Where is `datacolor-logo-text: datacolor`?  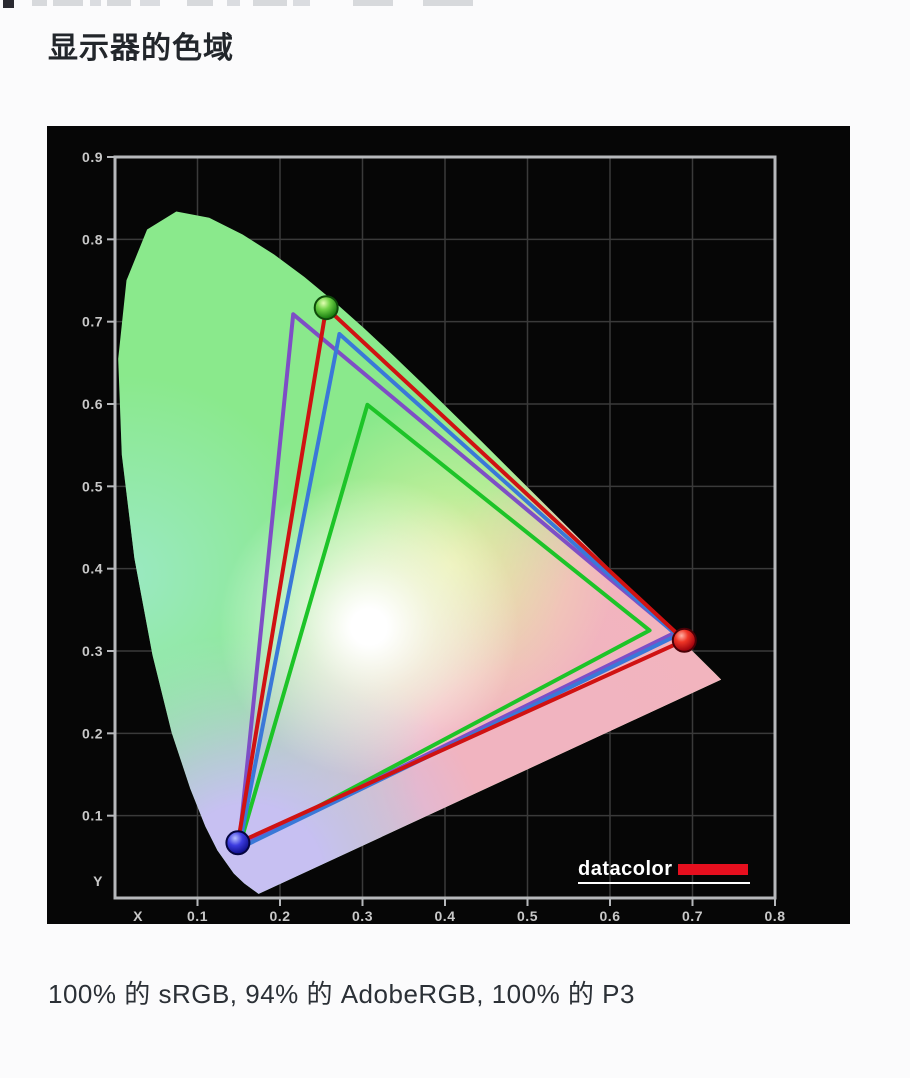
datacolor-logo-text: datacolor is located at coordinates (625, 869).